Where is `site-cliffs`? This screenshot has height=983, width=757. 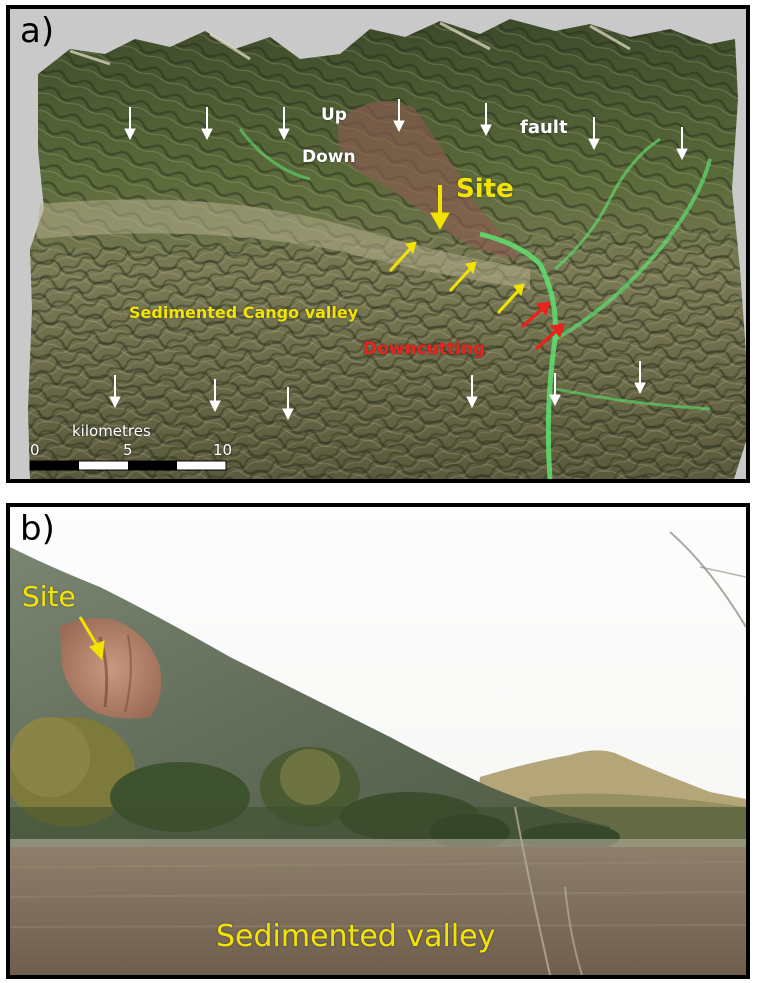 site-cliffs is located at coordinates (429, 180).